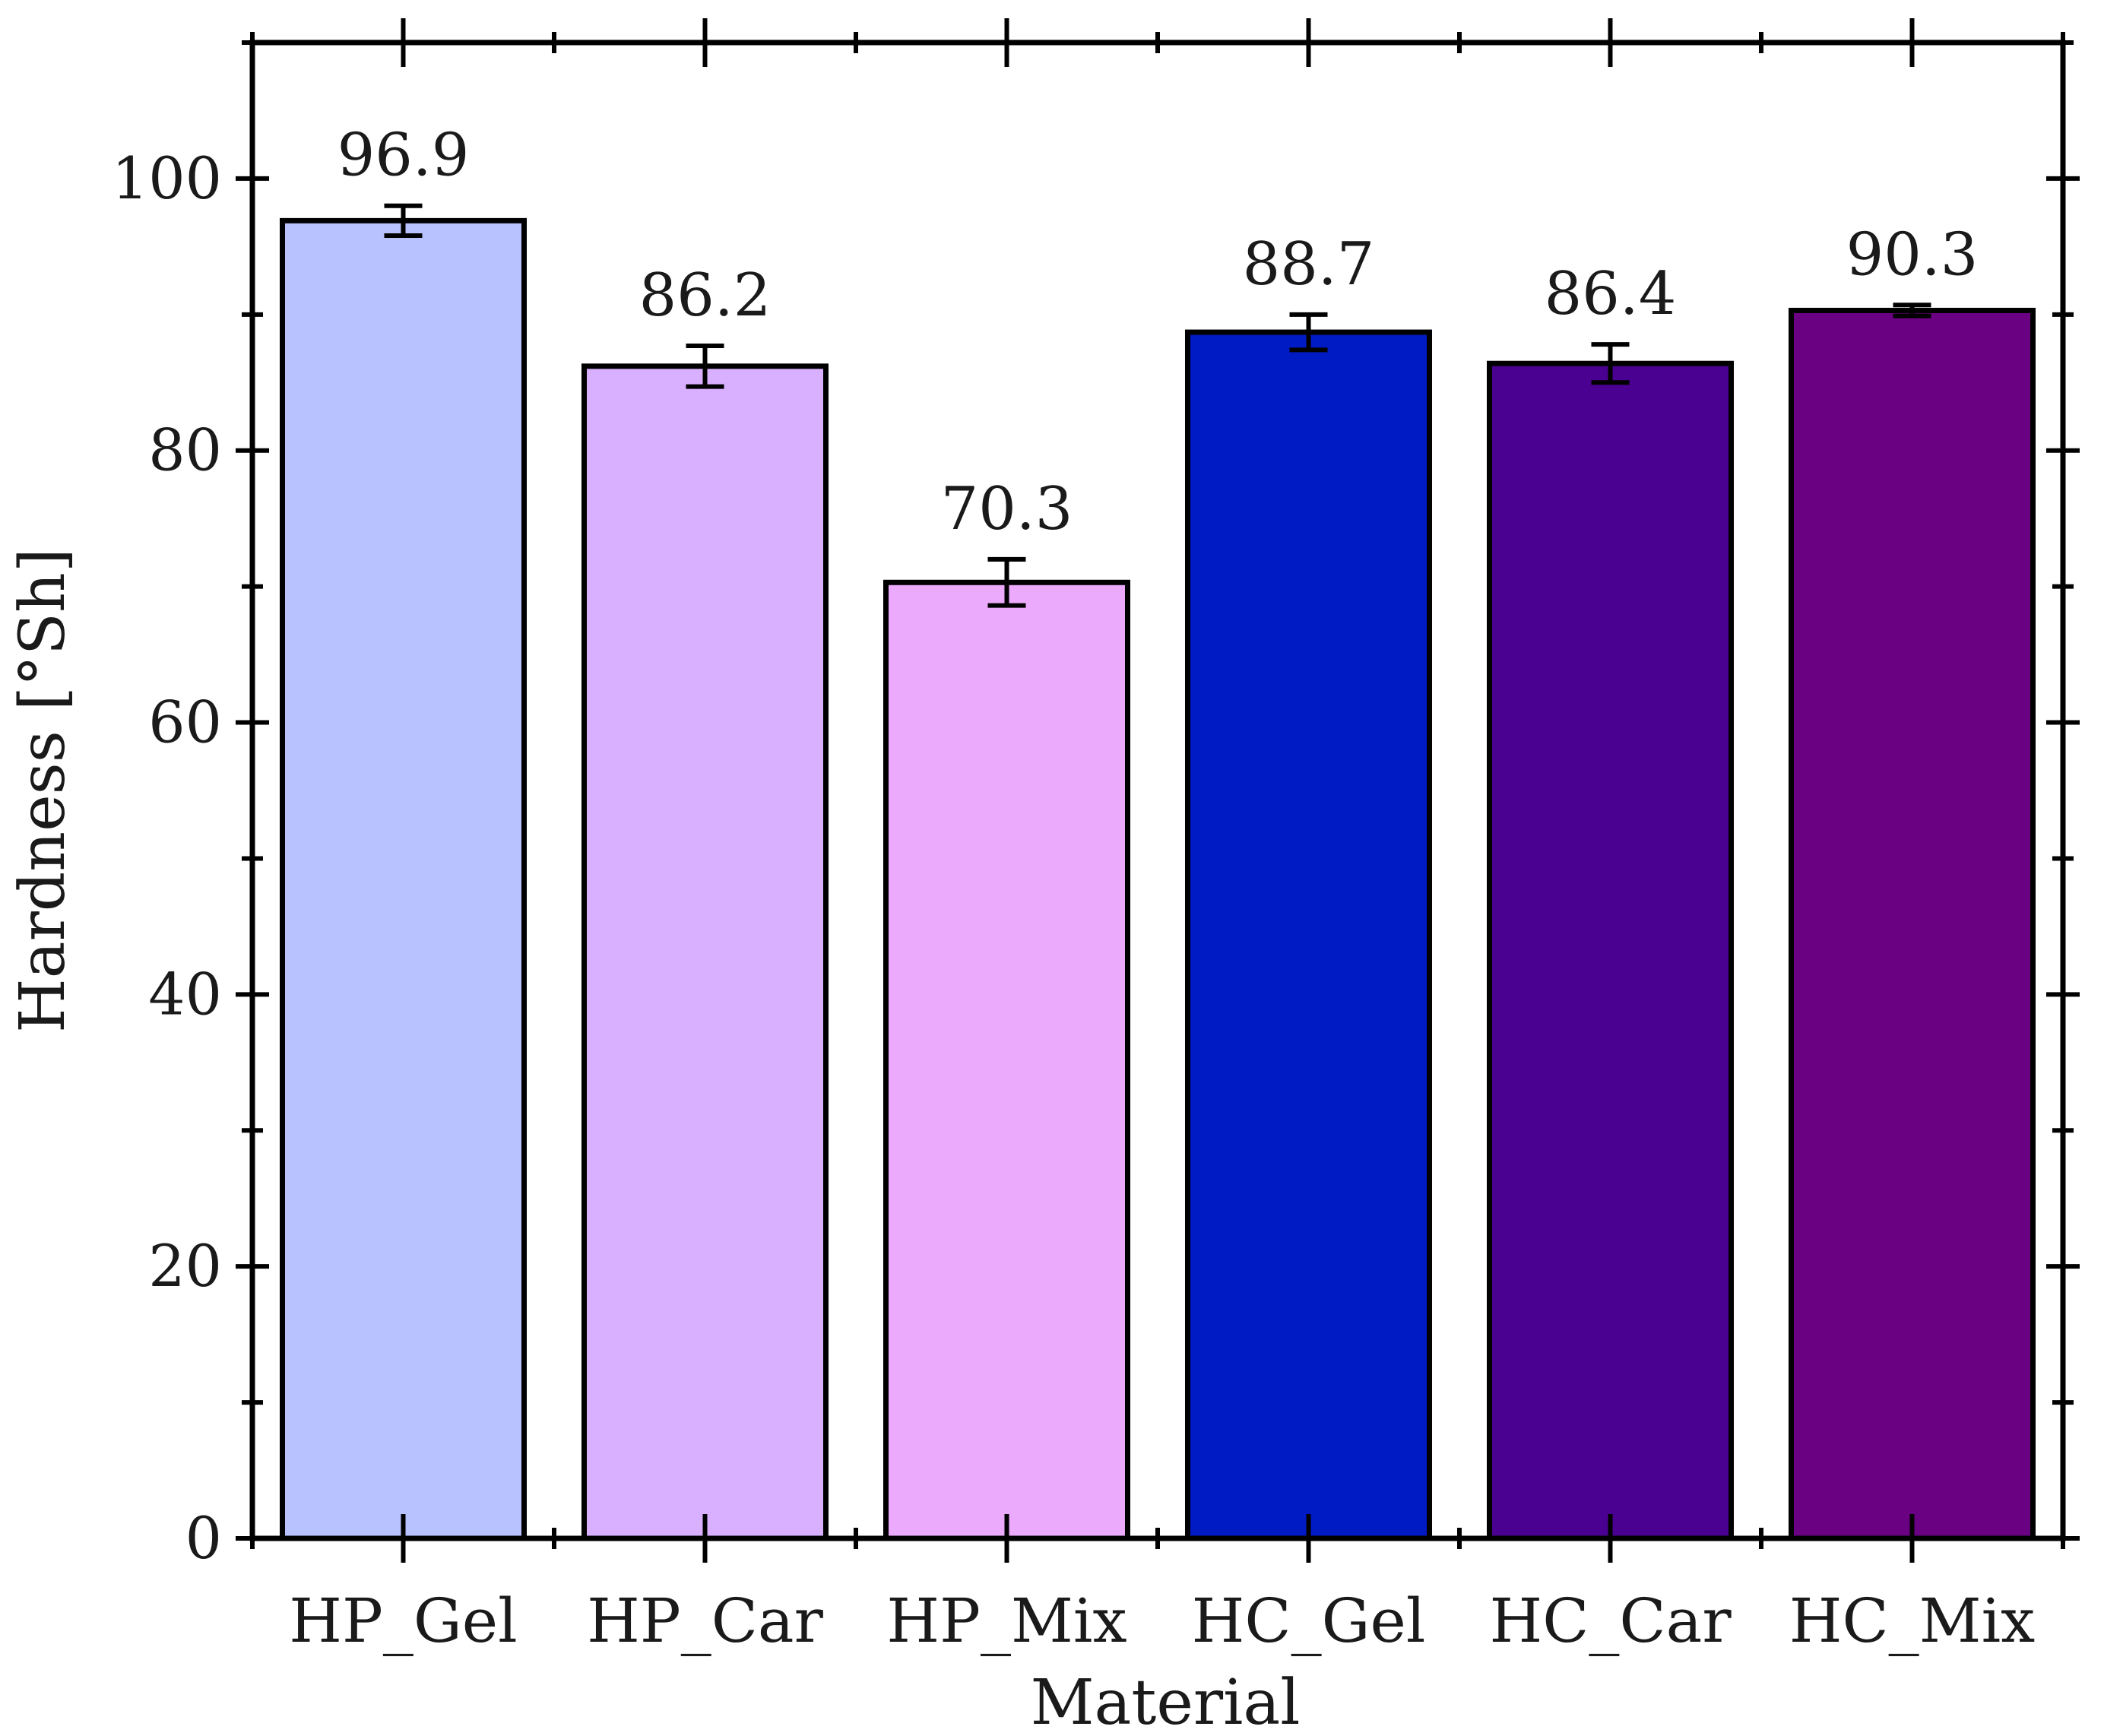 This screenshot has width=2104, height=1736. I want to click on bar-hp-mix, so click(1006, 1060).